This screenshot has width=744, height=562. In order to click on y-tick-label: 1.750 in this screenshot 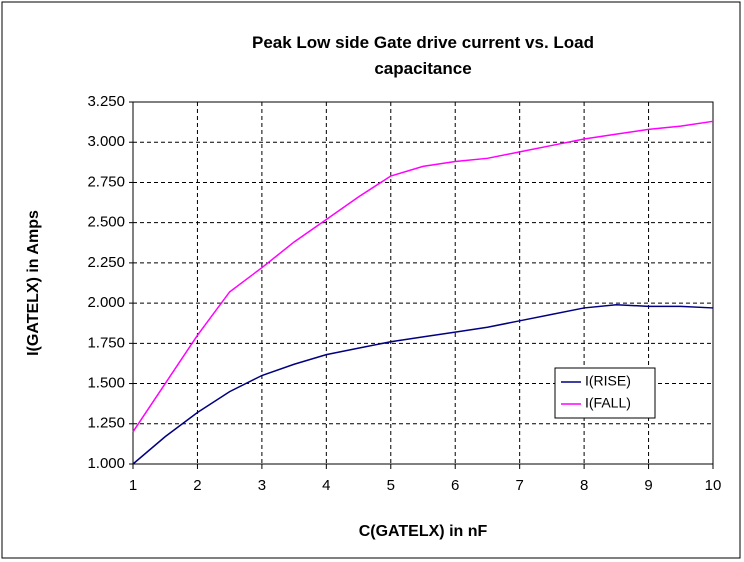, I will do `click(106, 342)`.